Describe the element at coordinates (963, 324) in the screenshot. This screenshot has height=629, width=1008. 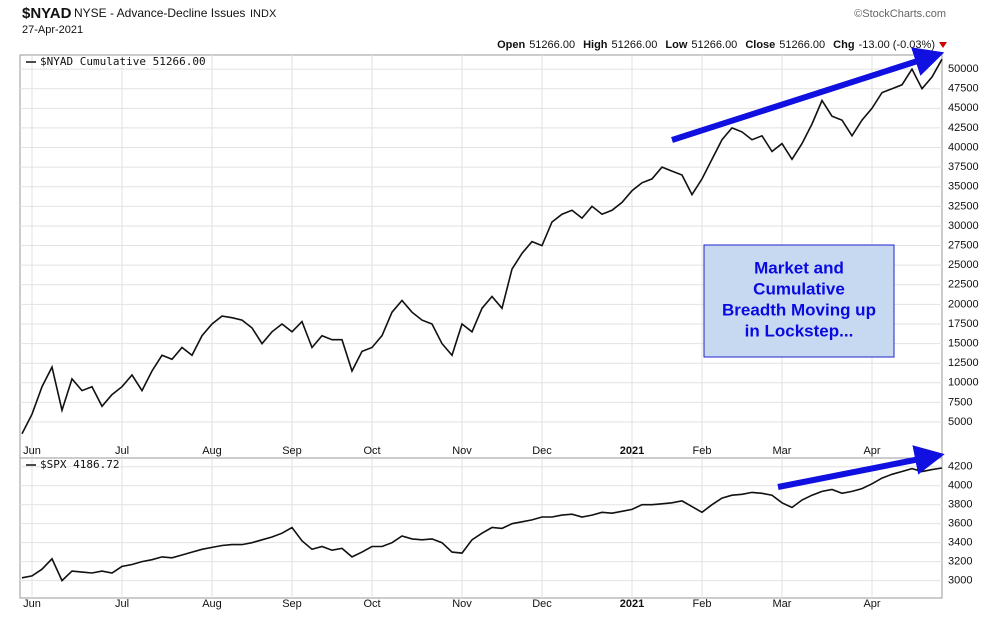
I see `y-tick-label: 17500` at that location.